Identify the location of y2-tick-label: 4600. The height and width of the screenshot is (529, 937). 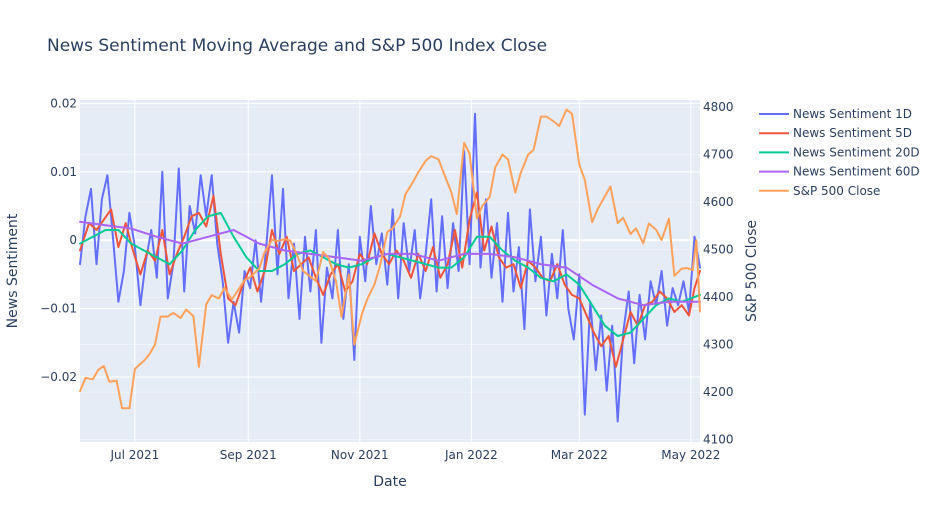
(718, 202).